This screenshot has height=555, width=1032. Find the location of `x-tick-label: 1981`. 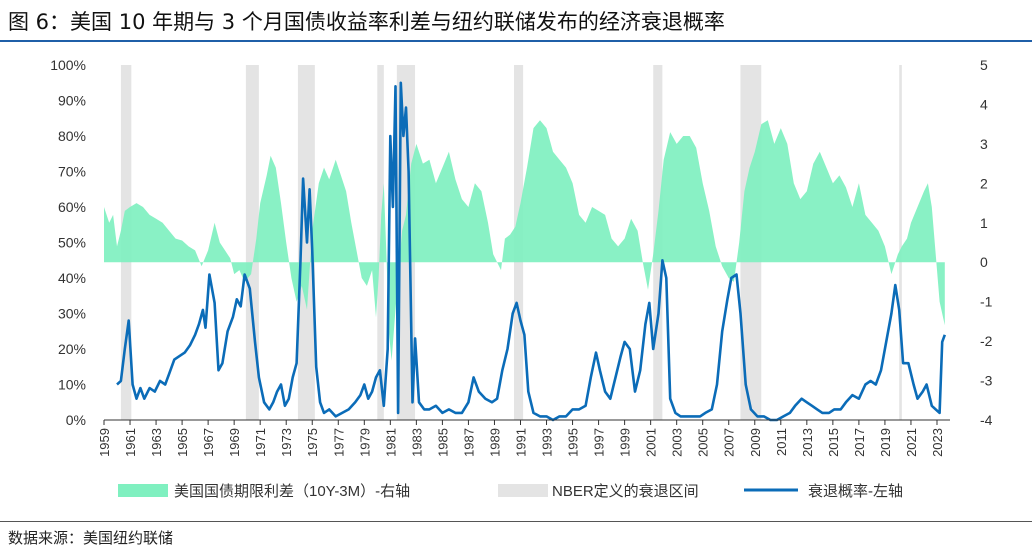

x-tick-label: 1981 is located at coordinates (390, 442).